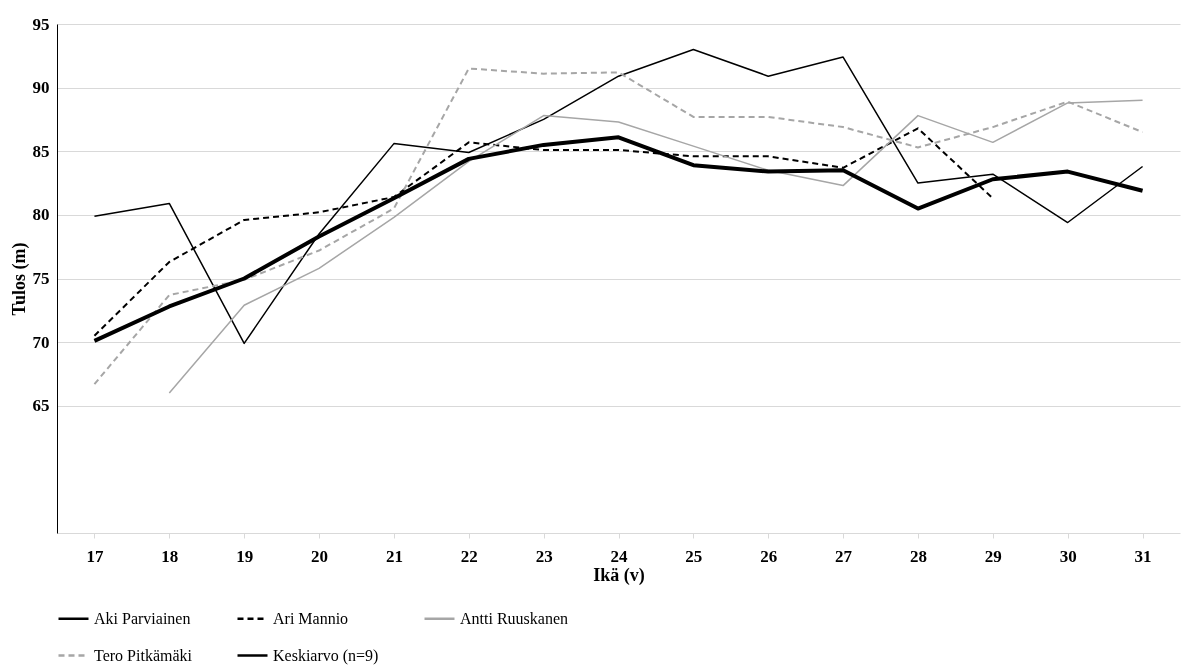 The height and width of the screenshot is (669, 1190). Describe the element at coordinates (1068, 556) in the screenshot. I see `x-tick-label: 30` at that location.